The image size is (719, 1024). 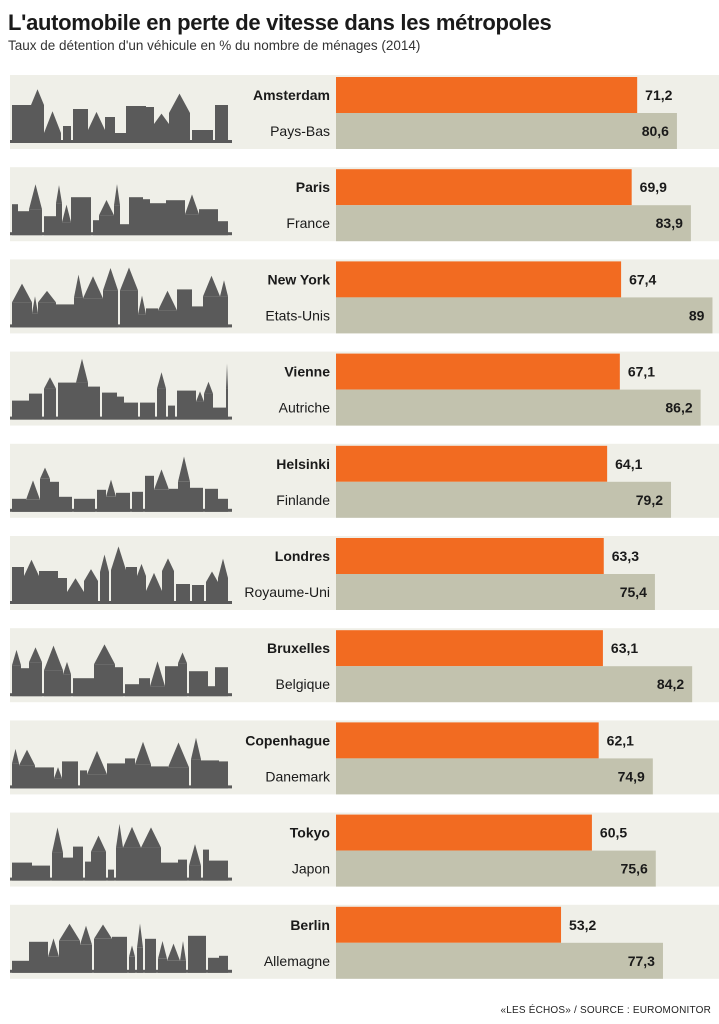 I want to click on city-value-label: 62,1, so click(x=620, y=740).